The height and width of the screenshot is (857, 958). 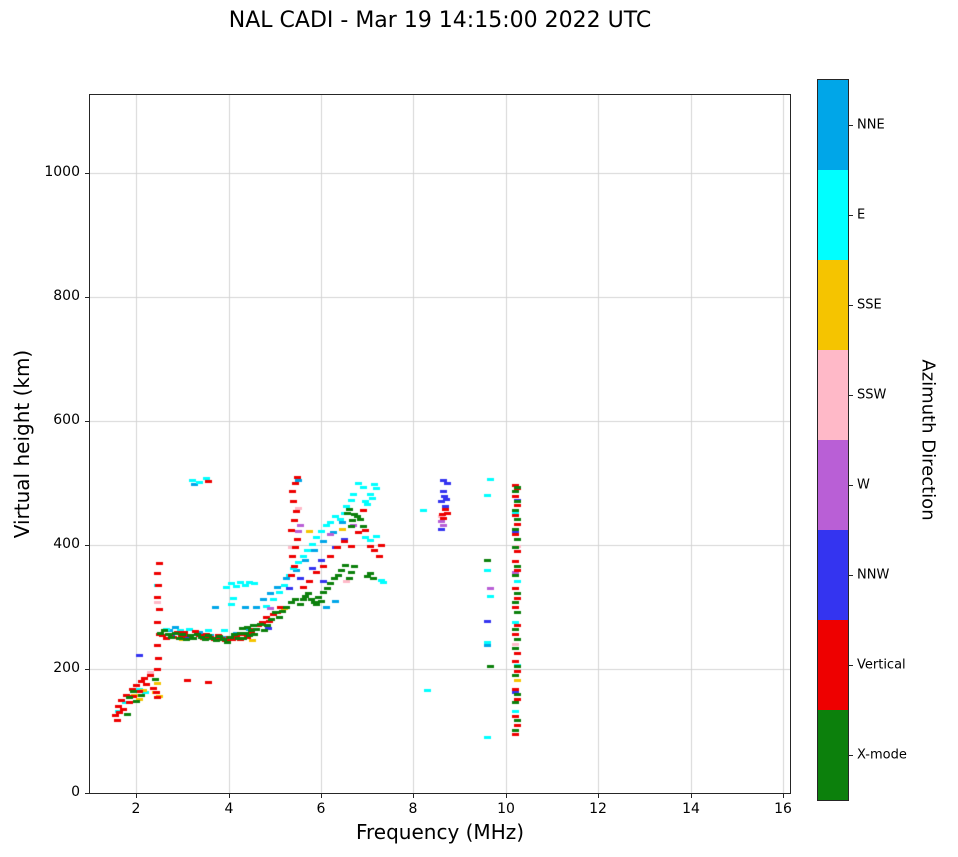 What do you see at coordinates (833, 755) in the screenshot?
I see `colorbar-segment-x-mode` at bounding box center [833, 755].